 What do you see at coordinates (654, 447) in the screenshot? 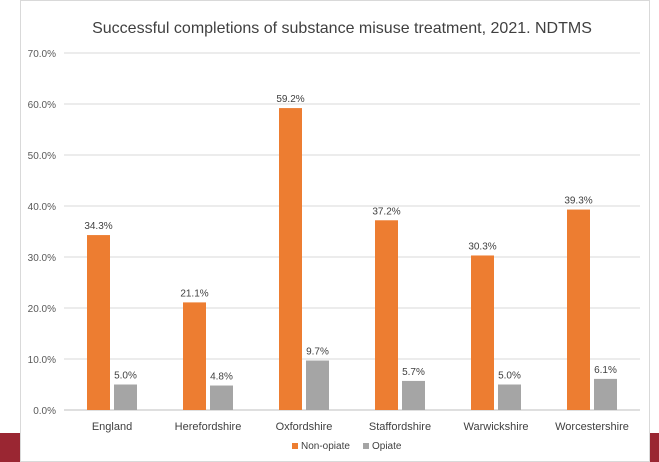
I see `slide-accent-right` at bounding box center [654, 447].